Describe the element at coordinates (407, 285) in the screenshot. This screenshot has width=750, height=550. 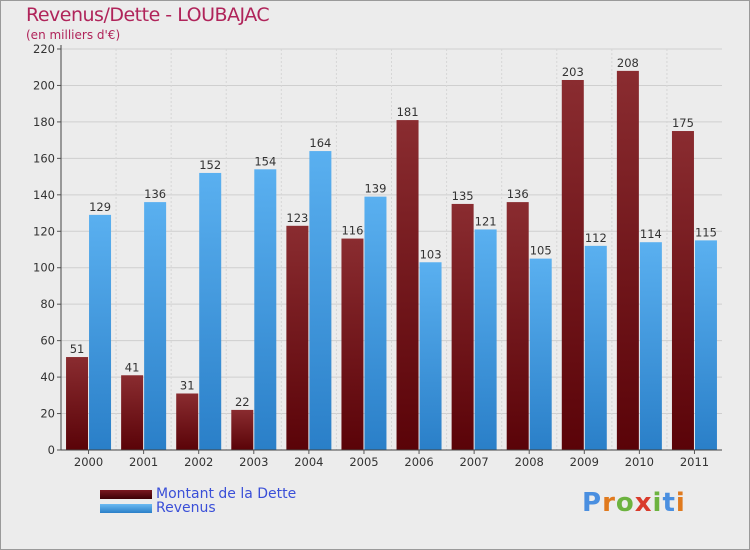
I see `bar-debt-2006` at that location.